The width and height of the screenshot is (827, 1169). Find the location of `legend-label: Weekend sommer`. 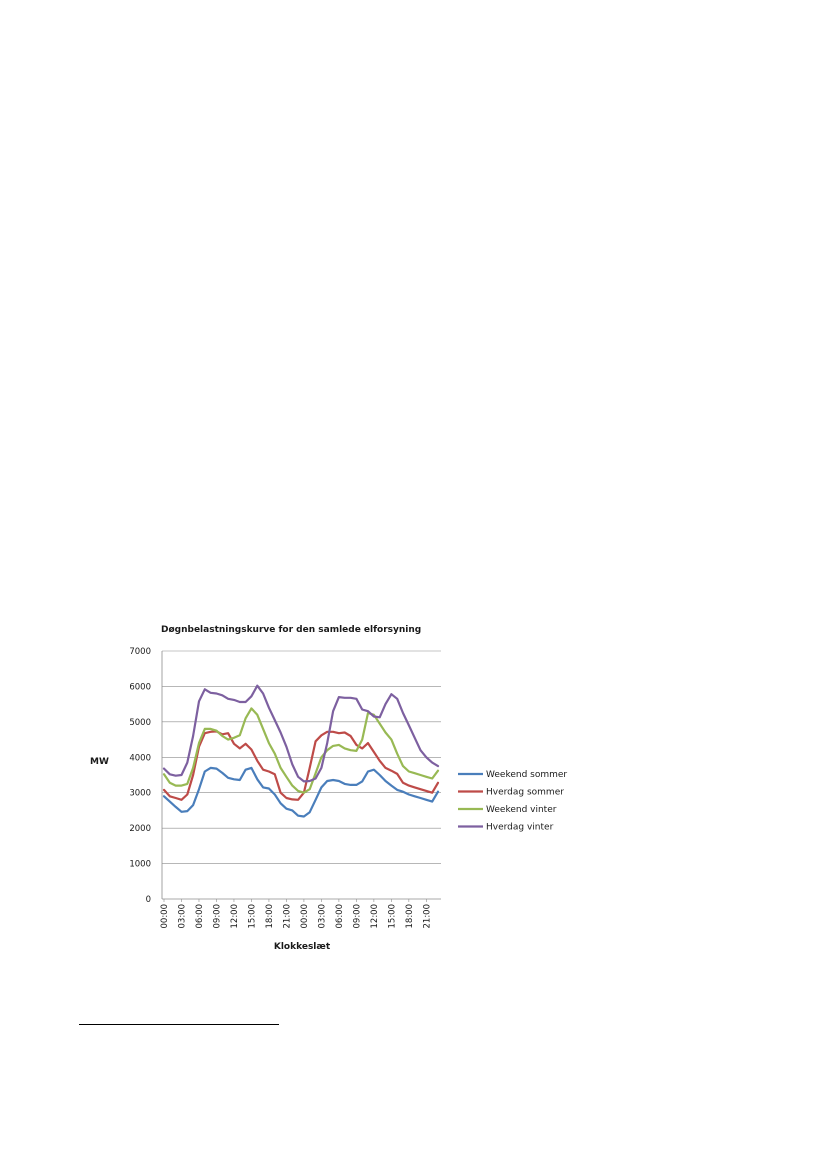

legend-label: Weekend sommer is located at coordinates (526, 775).